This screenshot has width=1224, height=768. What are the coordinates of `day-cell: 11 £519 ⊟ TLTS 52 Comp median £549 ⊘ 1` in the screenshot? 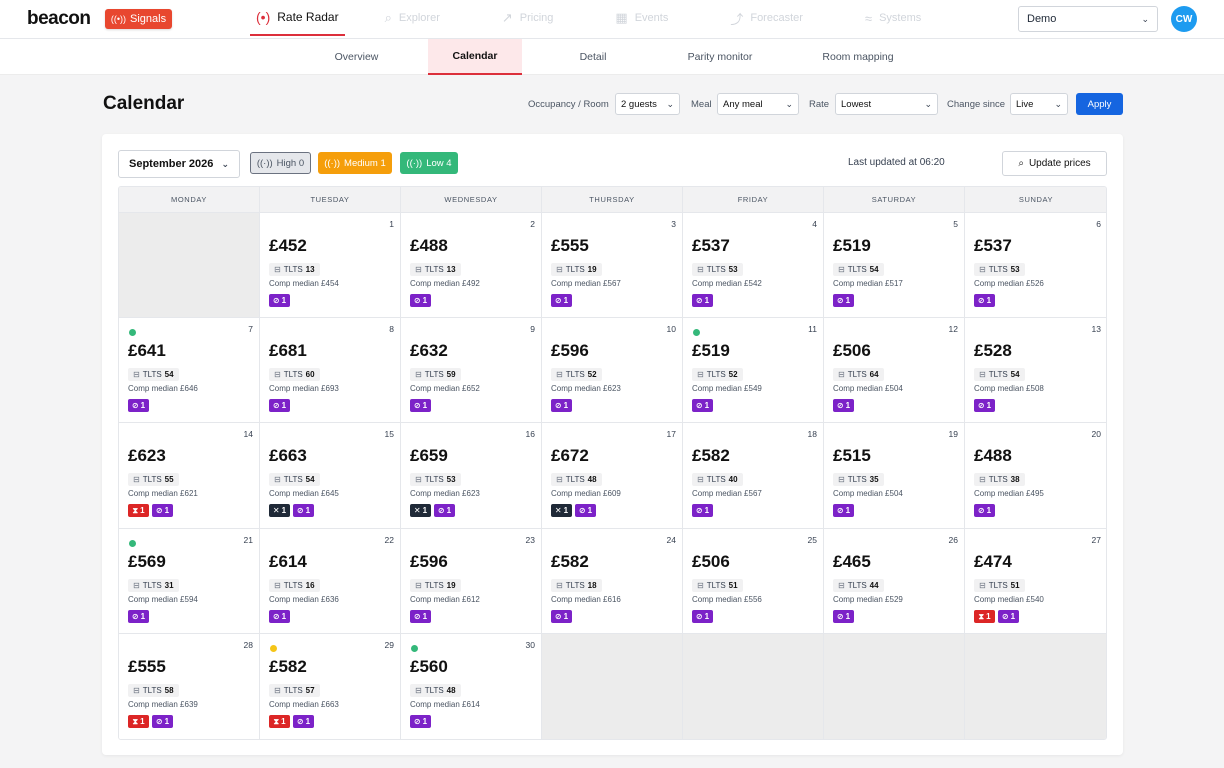 It's located at (753, 370).